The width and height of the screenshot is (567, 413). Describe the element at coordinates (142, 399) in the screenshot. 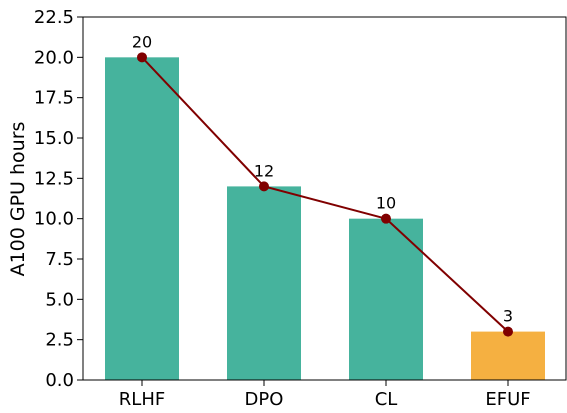

I see `x-tick-label-rlhf: RLHF` at that location.